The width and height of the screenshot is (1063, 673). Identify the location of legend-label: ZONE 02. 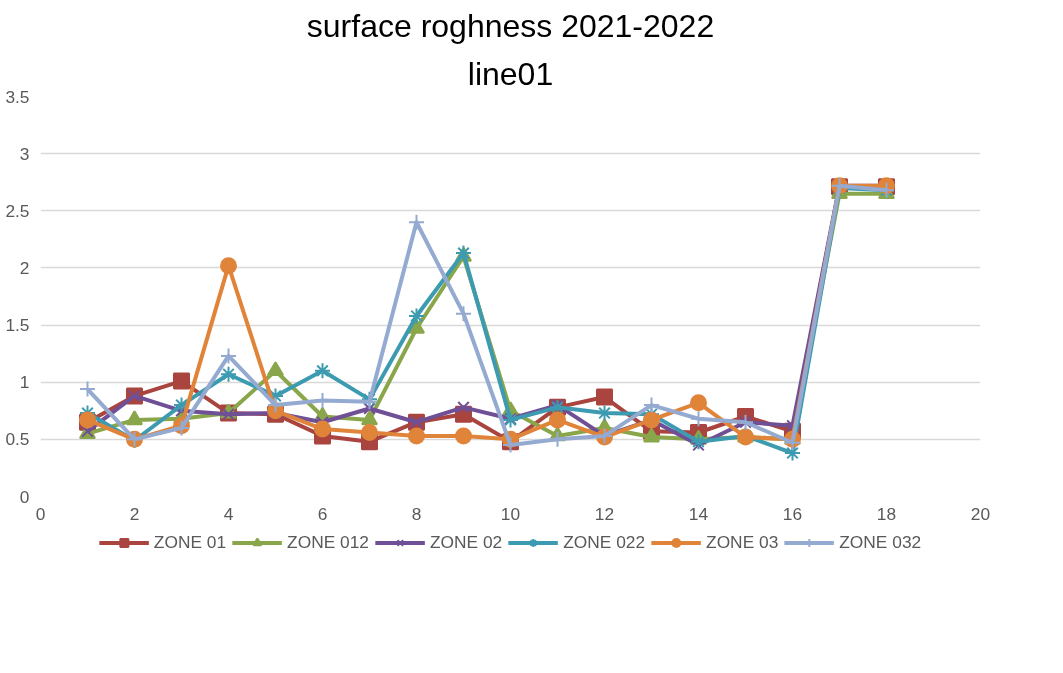
(466, 542).